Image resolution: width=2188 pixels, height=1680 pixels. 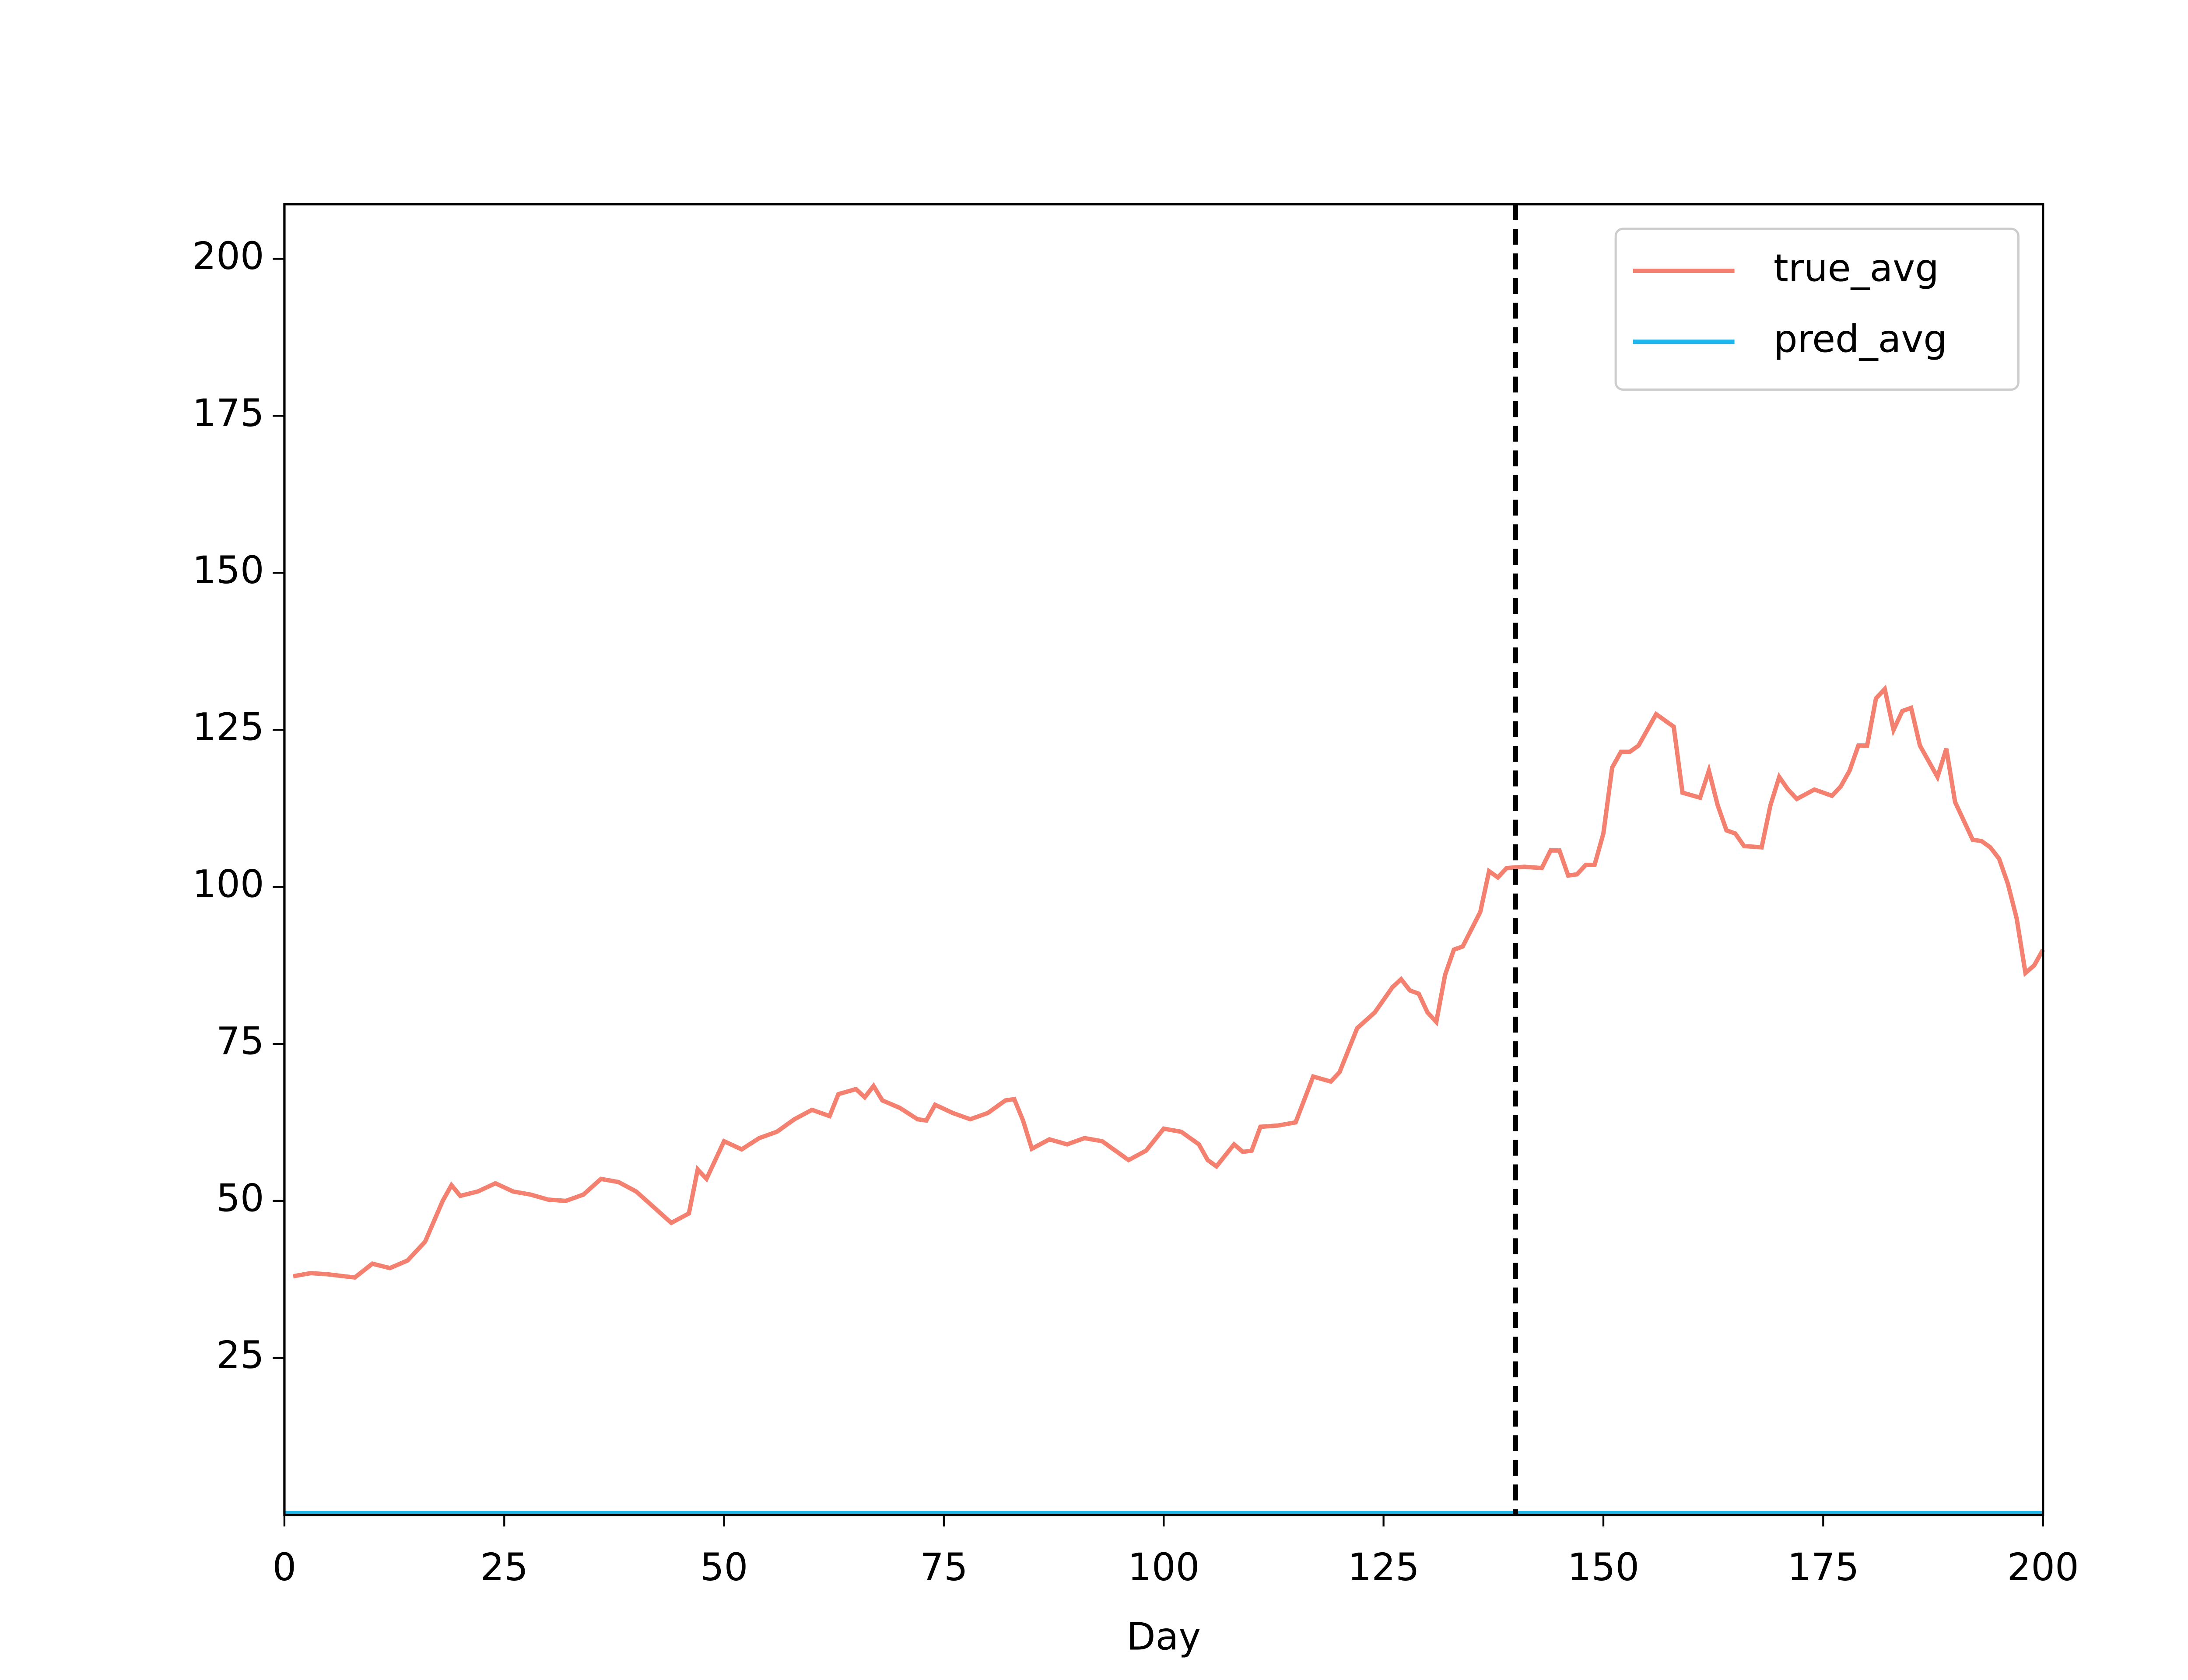 I want to click on x-tick-label: 50, so click(x=724, y=1567).